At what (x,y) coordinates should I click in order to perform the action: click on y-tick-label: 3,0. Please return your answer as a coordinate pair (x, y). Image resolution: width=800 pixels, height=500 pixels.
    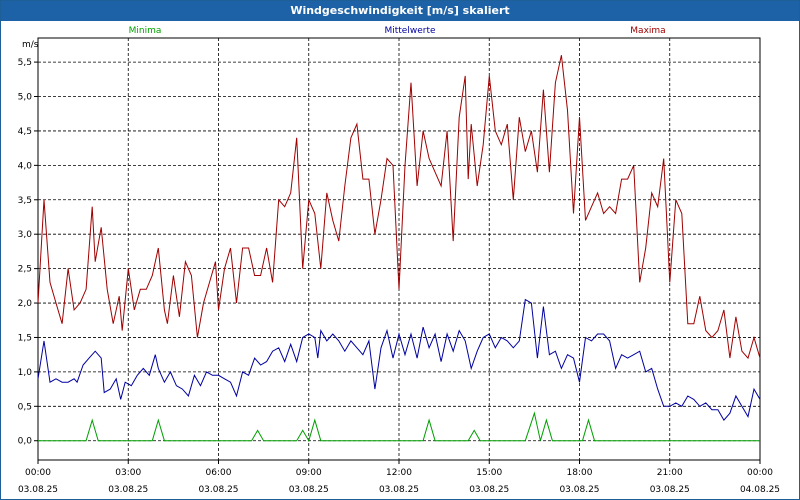
    Looking at the image, I should click on (25, 235).